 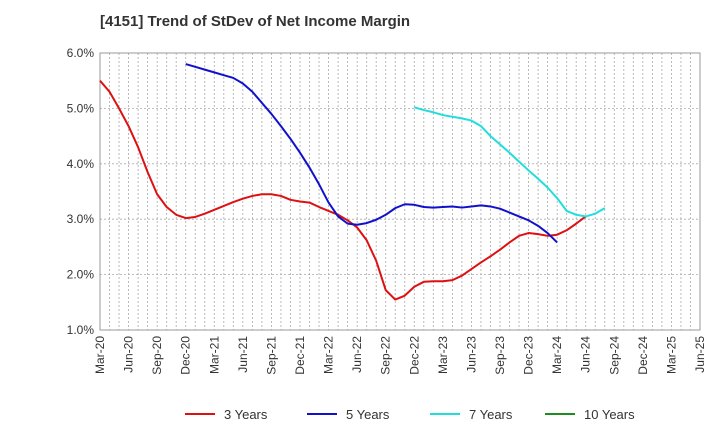 What do you see at coordinates (300, 355) in the screenshot?
I see `x-tick-label: Dec-21` at bounding box center [300, 355].